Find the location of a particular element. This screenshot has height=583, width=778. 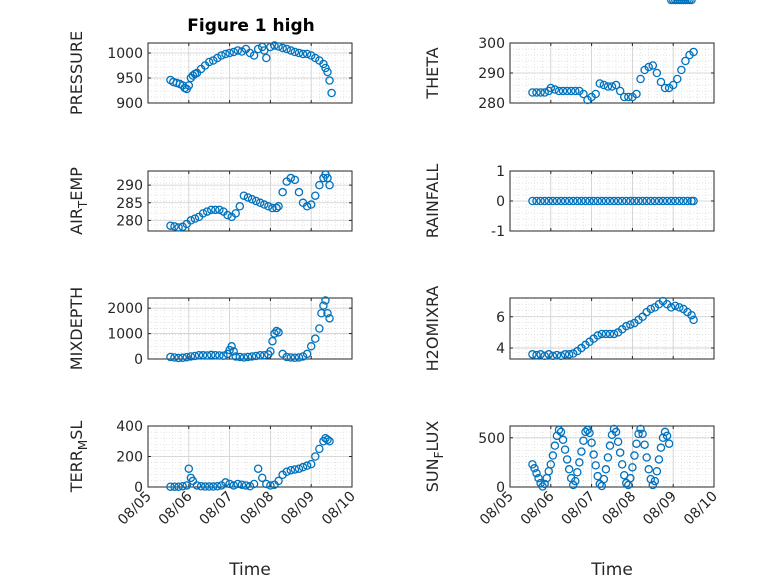

ytick-label: 400 is located at coordinates (129, 427).